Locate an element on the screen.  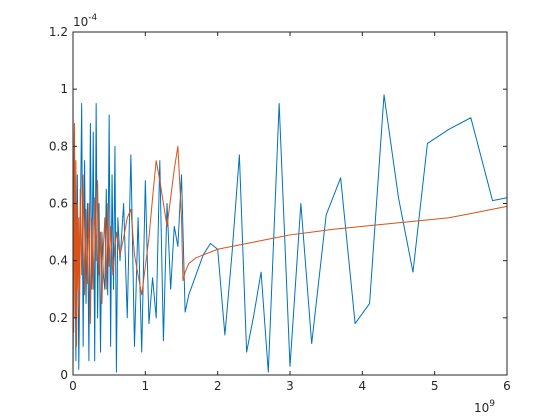
x-tick-label: 3 is located at coordinates (290, 386).